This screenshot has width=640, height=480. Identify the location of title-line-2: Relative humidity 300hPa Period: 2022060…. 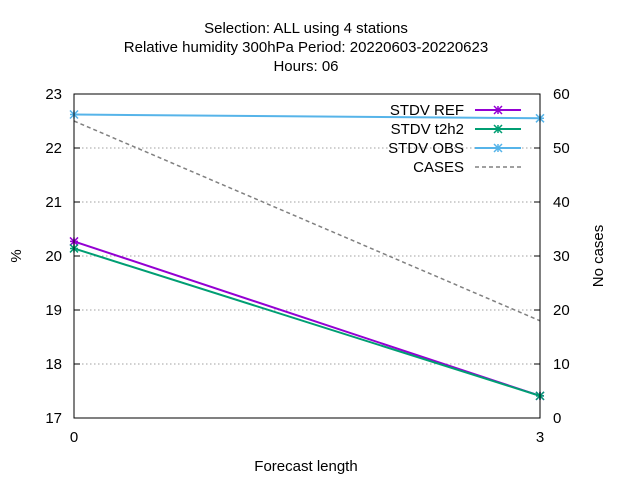
(306, 47).